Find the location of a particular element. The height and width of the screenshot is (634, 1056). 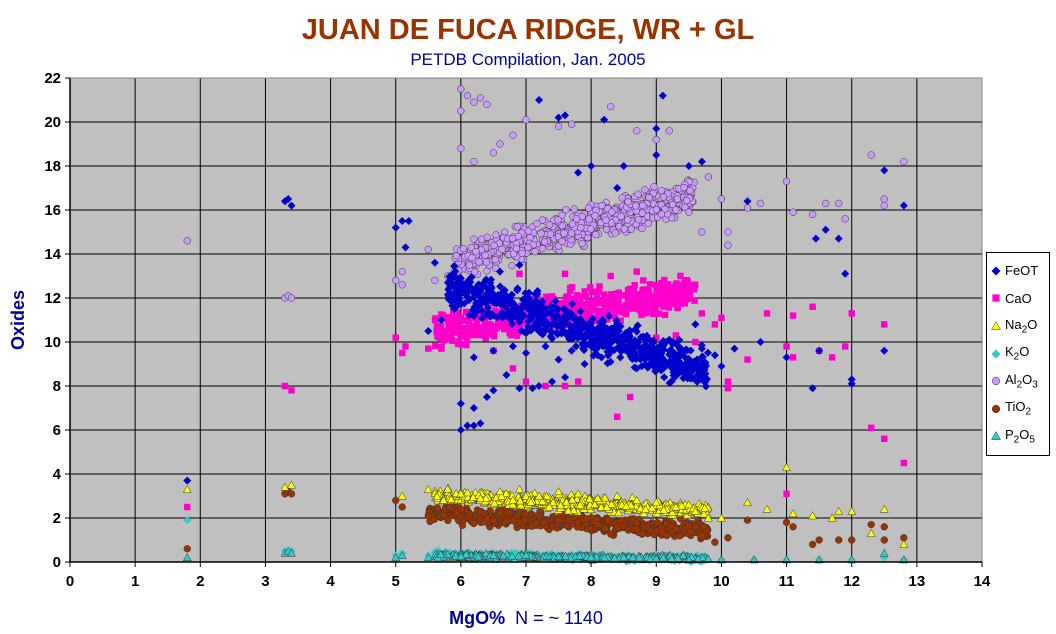

legend-item-feot: FeOT is located at coordinates (1018, 271).